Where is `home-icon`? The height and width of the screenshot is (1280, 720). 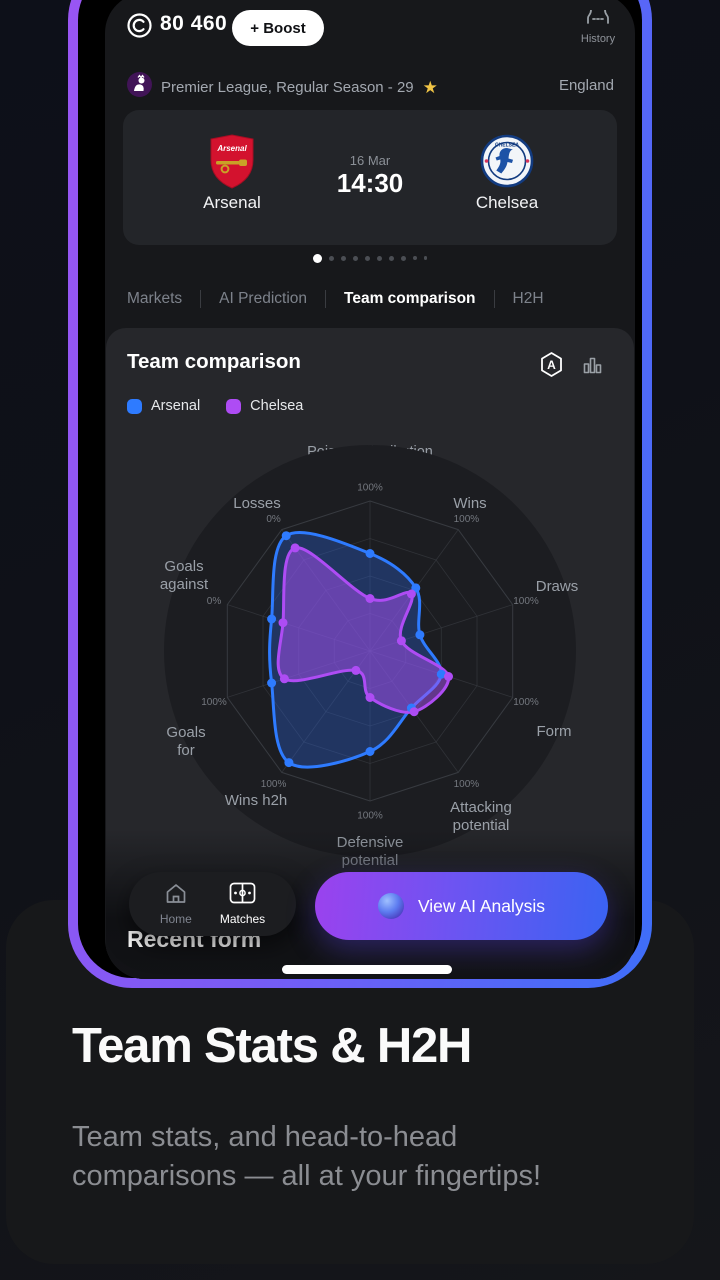 home-icon is located at coordinates (176, 895).